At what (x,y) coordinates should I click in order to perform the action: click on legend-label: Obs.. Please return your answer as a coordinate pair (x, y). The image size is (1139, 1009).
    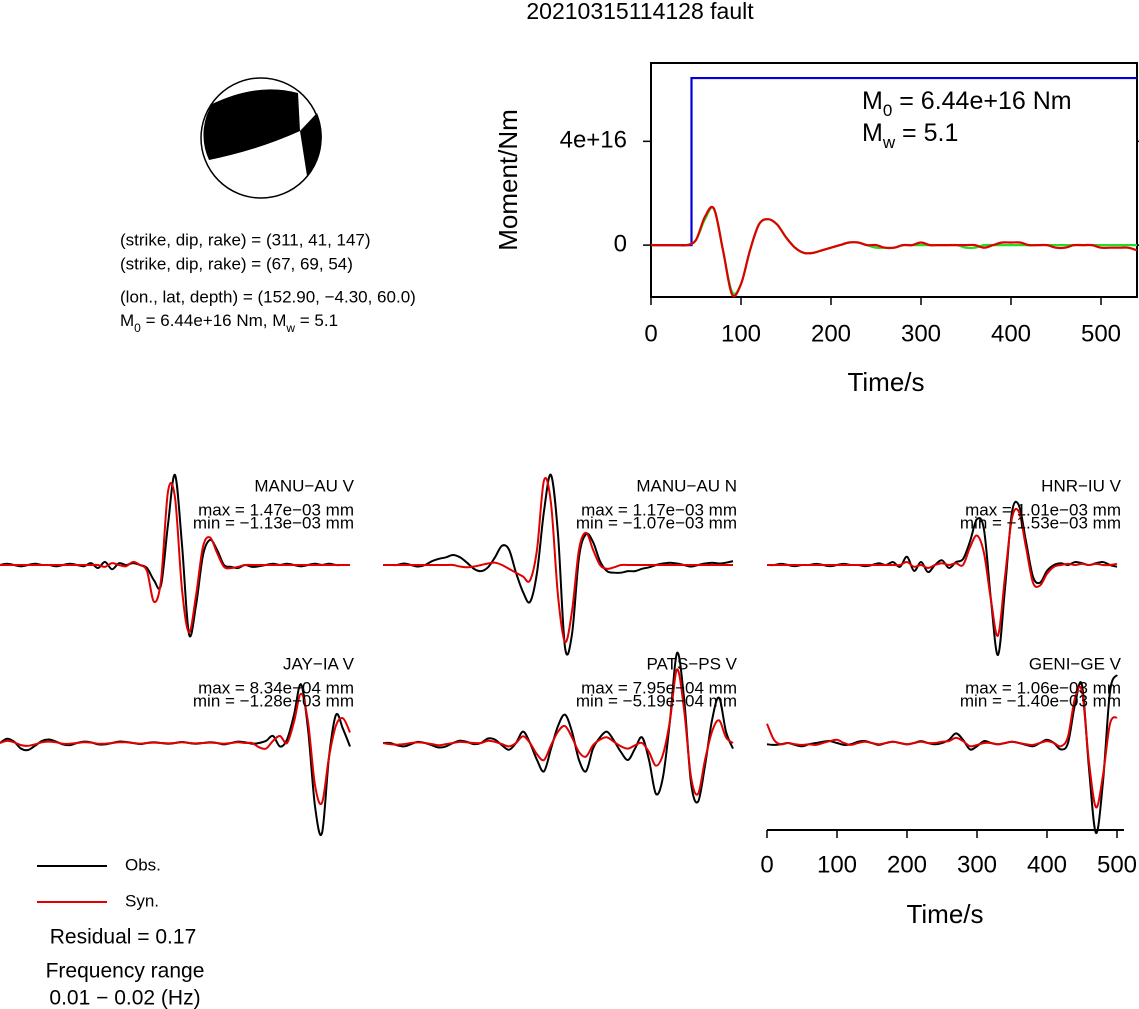
    Looking at the image, I should click on (143, 864).